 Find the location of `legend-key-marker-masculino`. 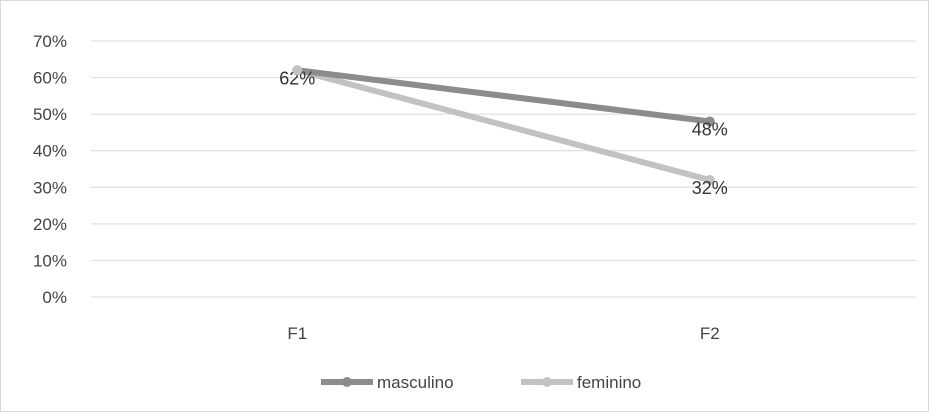

legend-key-marker-masculino is located at coordinates (347, 382).